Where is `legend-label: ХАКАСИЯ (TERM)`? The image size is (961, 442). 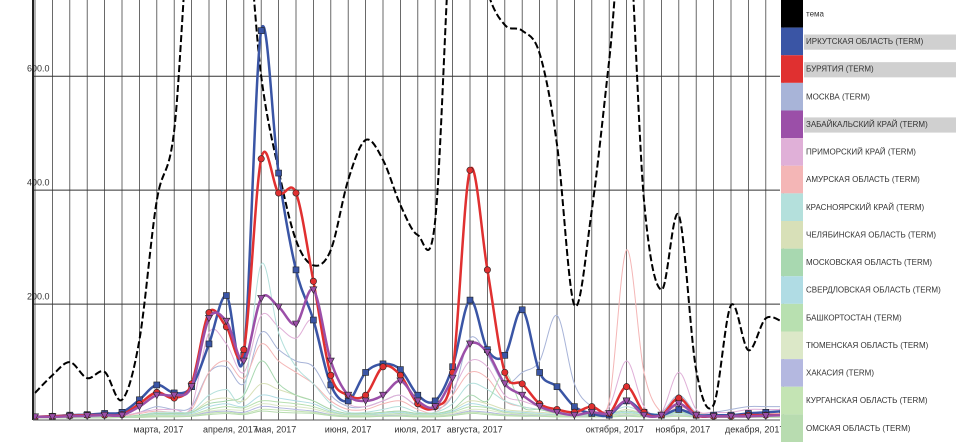 legend-label: ХАКАСИЯ (TERM) is located at coordinates (840, 373).